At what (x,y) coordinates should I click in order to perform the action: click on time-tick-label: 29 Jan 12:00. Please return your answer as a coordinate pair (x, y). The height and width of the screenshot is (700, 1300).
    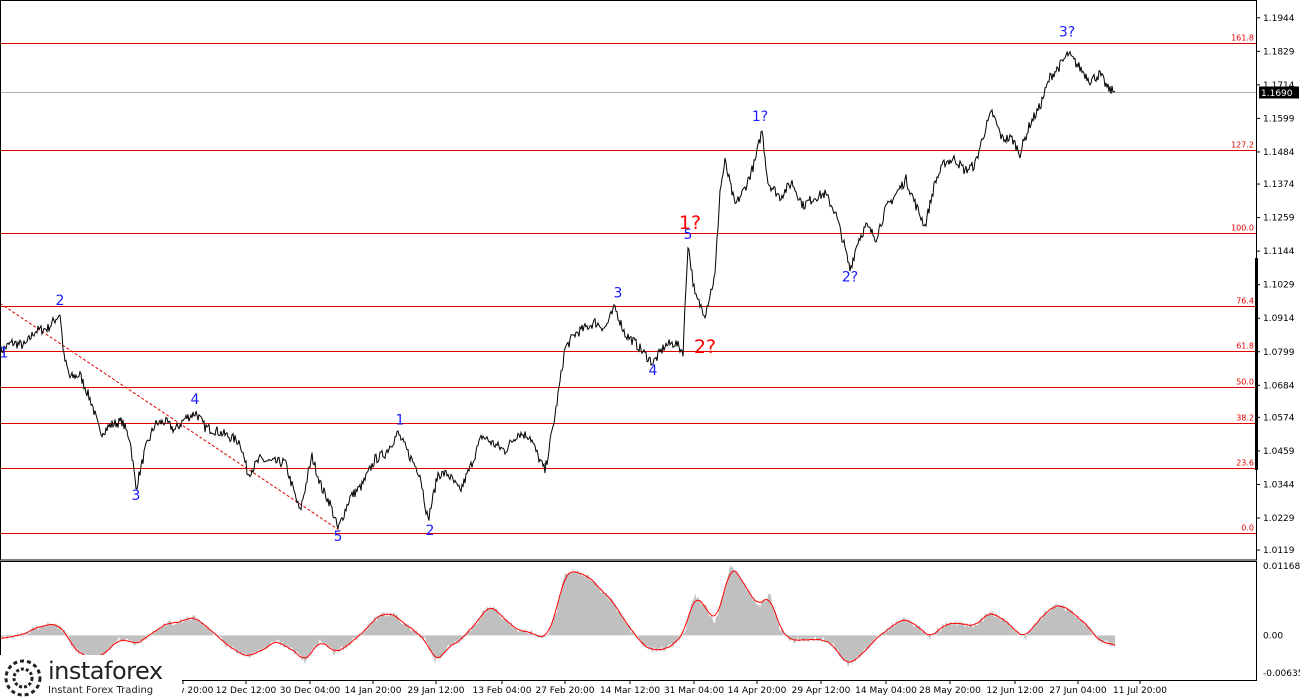
    Looking at the image, I should click on (436, 691).